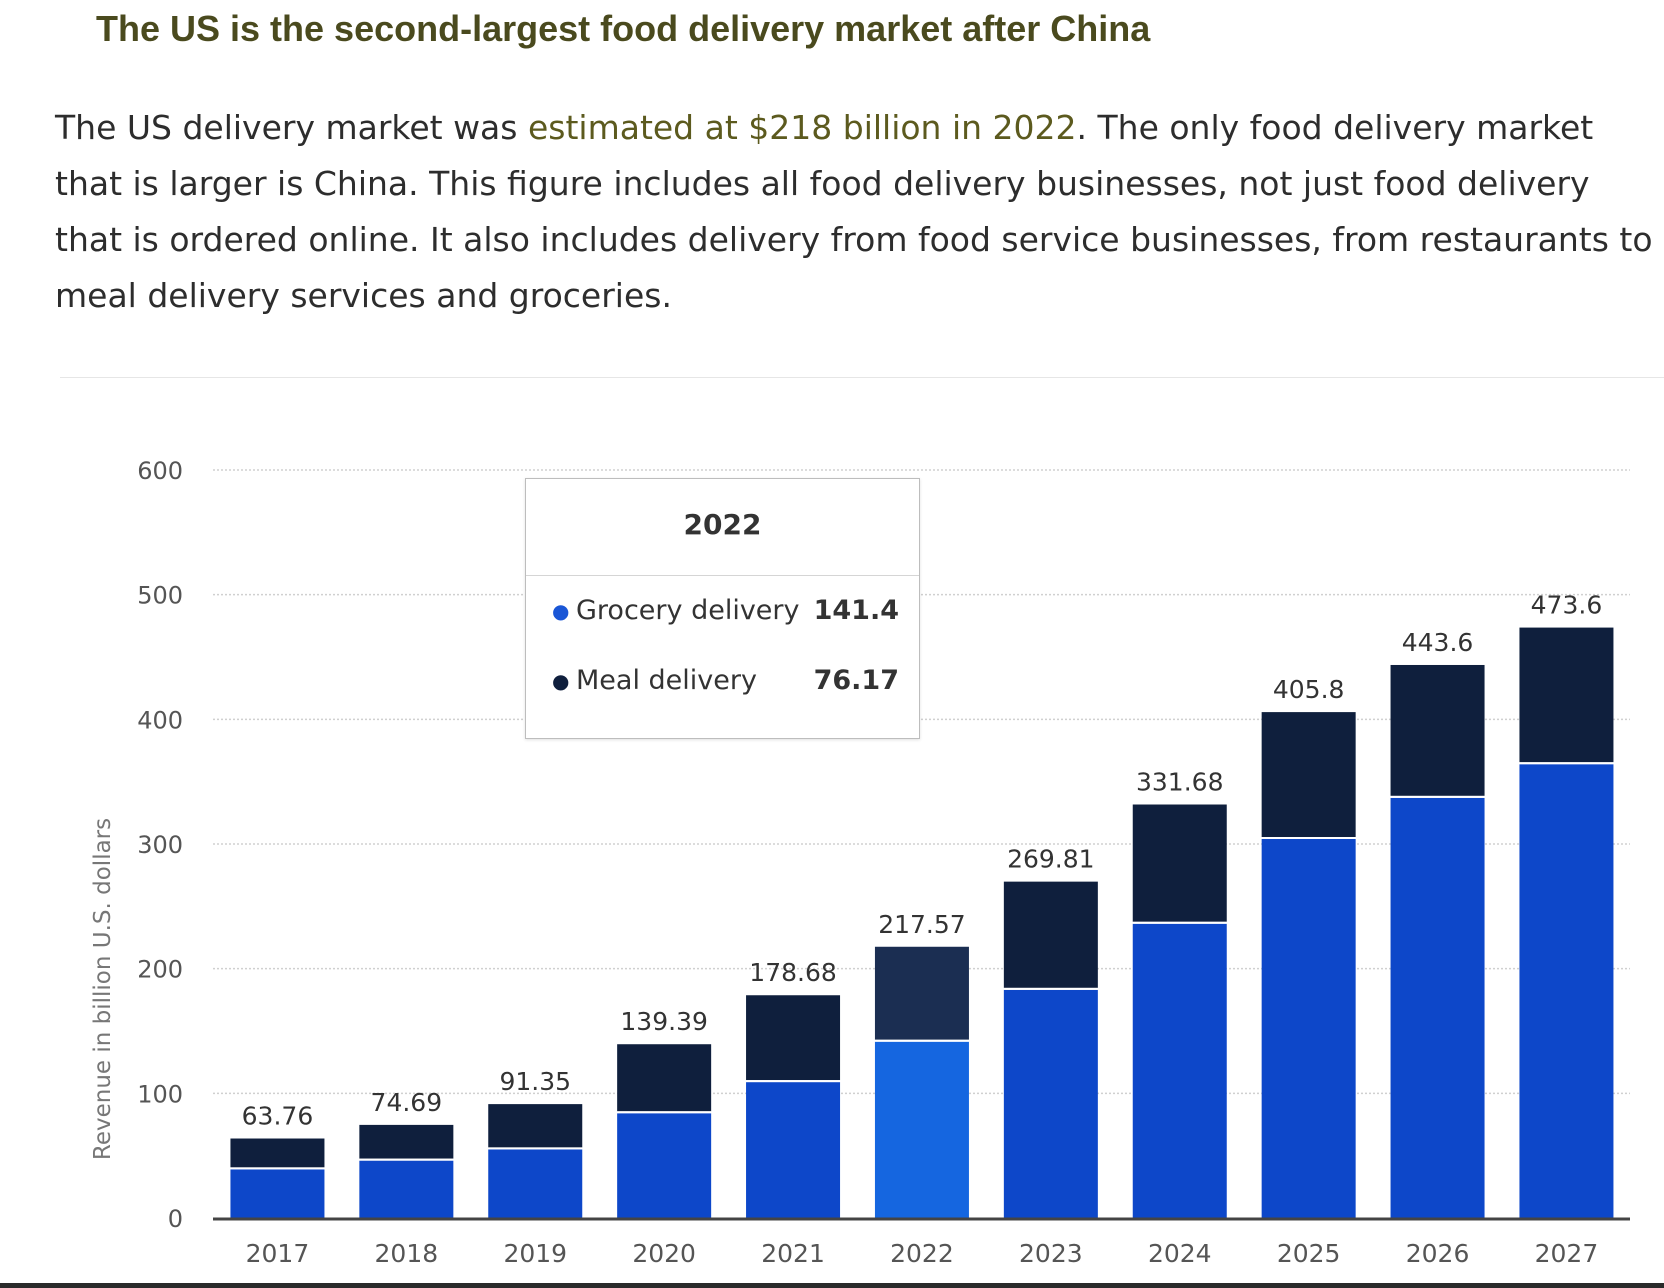 The height and width of the screenshot is (1288, 1664). What do you see at coordinates (688, 610) in the screenshot?
I see `tooltip-label: Grocery delivery` at bounding box center [688, 610].